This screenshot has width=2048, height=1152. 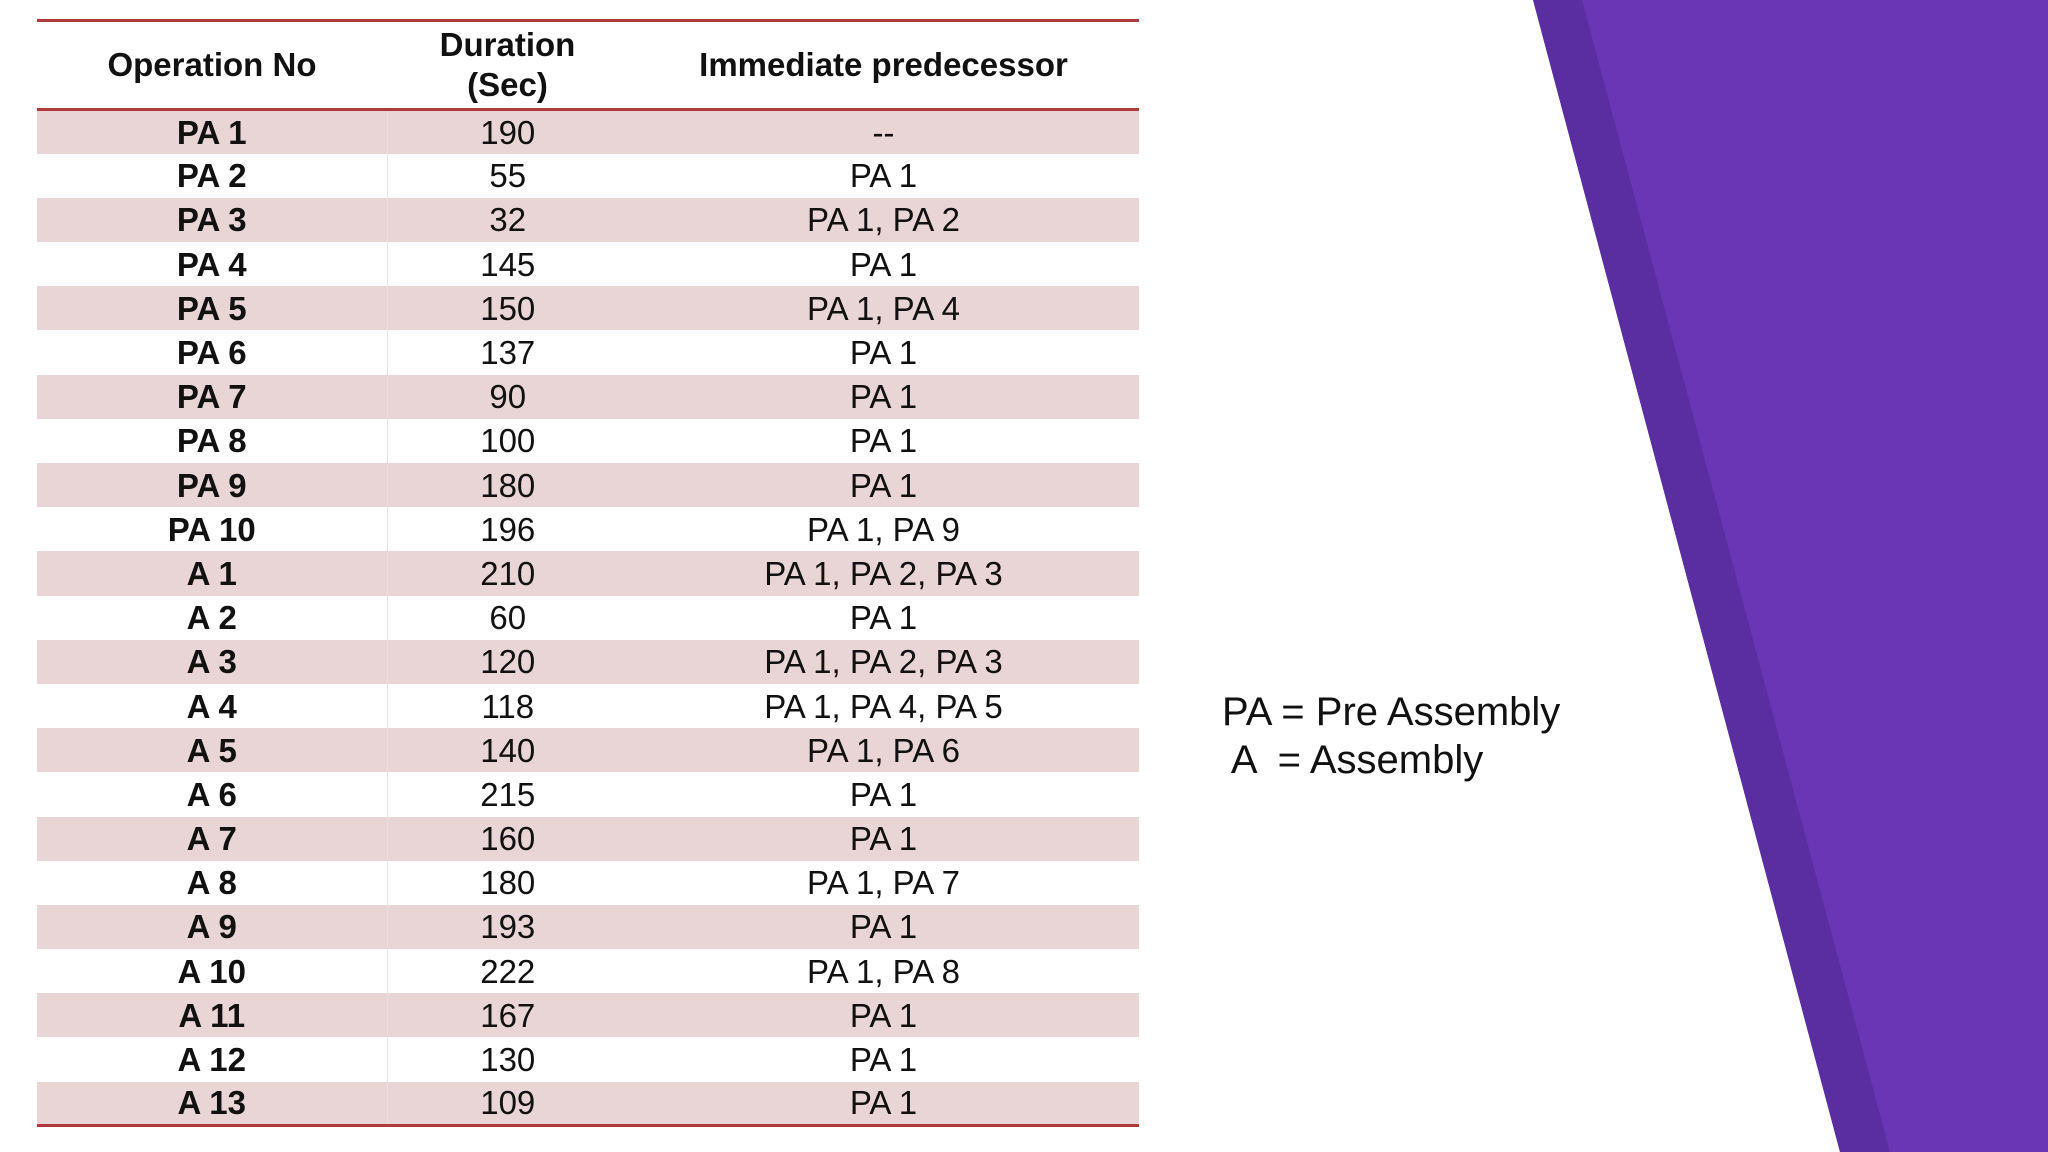 What do you see at coordinates (212, 750) in the screenshot?
I see `operation-cell: A 5` at bounding box center [212, 750].